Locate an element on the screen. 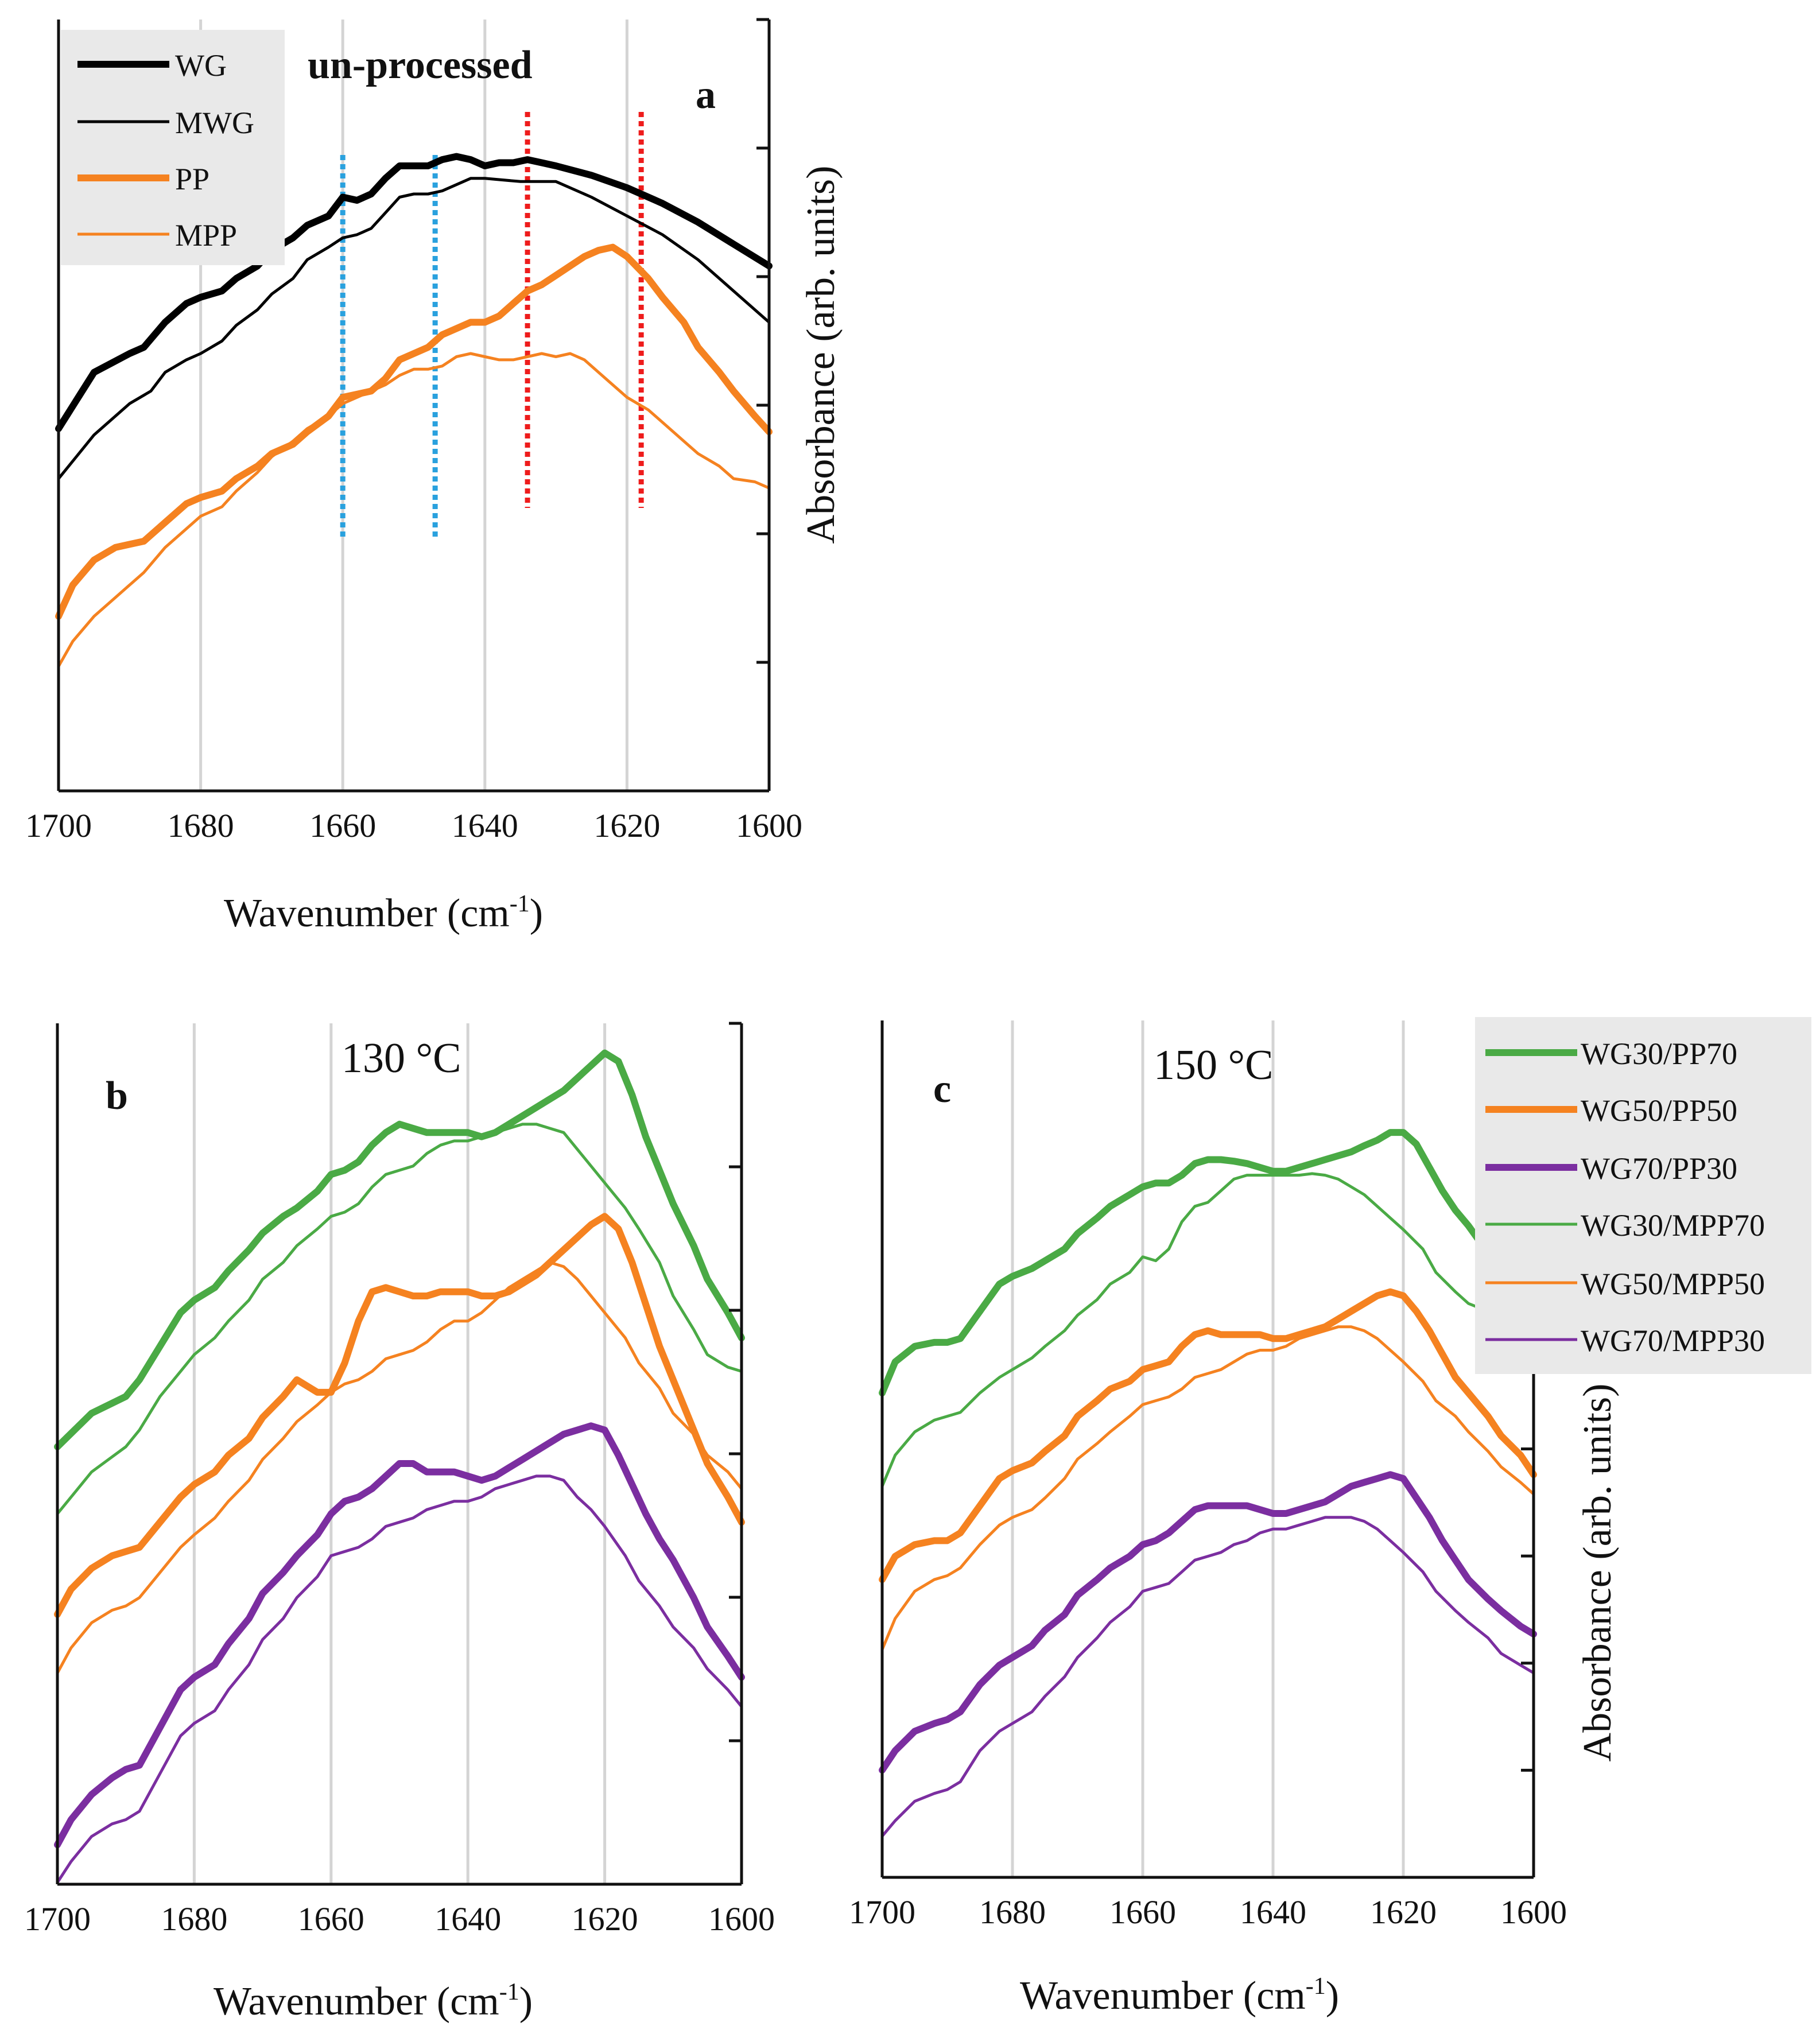 The height and width of the screenshot is (2026, 1820). panel-a-legend: WG MWG PP MPP is located at coordinates (173, 147).